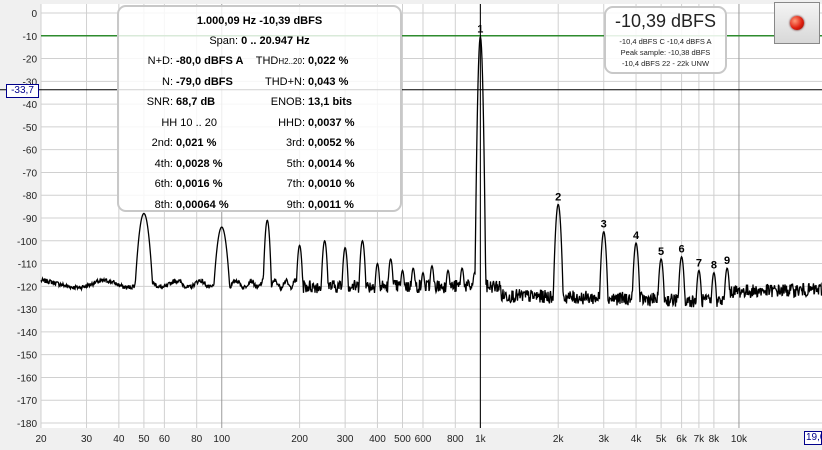  Describe the element at coordinates (287, 102) in the screenshot. I see `metric-label: ENOB:` at that location.